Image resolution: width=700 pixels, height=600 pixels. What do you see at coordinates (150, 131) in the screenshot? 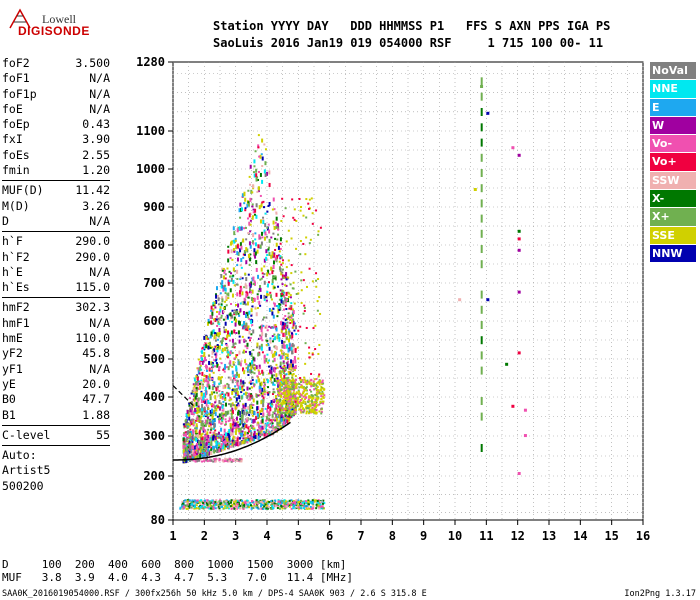
I see `y-tick-label: 1100` at bounding box center [150, 131].